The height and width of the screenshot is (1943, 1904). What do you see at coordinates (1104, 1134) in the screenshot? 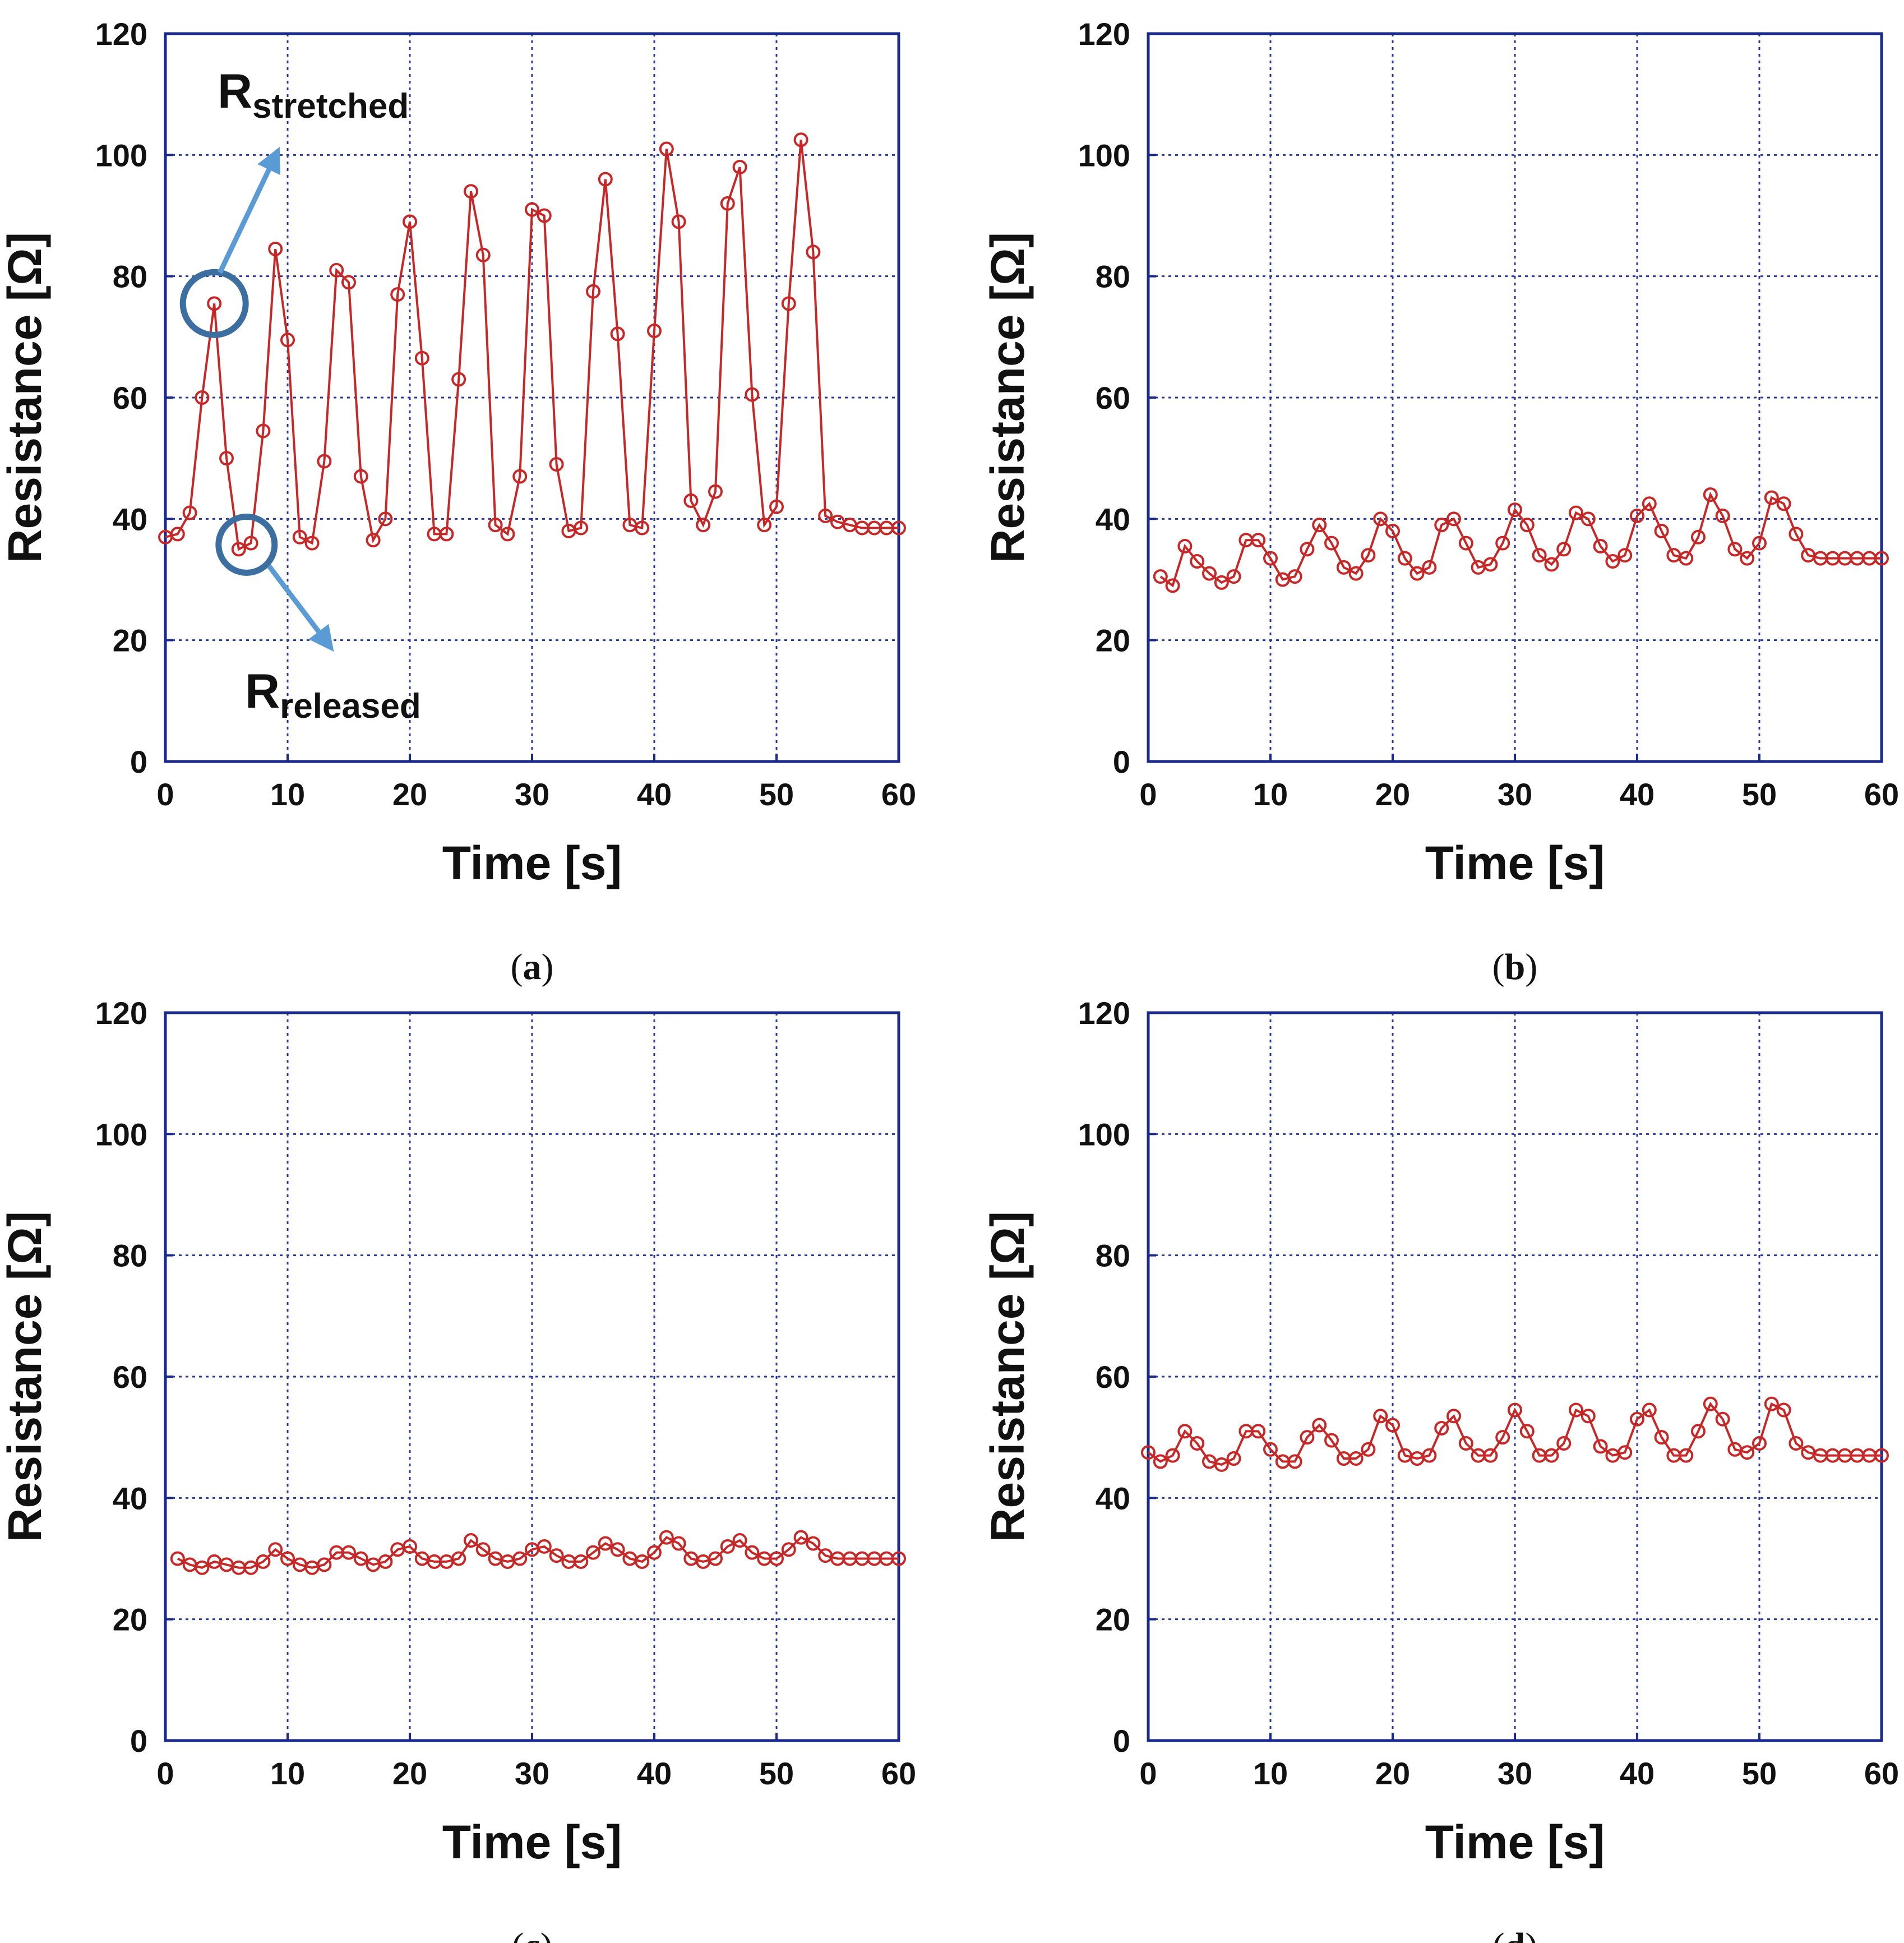
I see `y-tick-label: 100` at bounding box center [1104, 1134].